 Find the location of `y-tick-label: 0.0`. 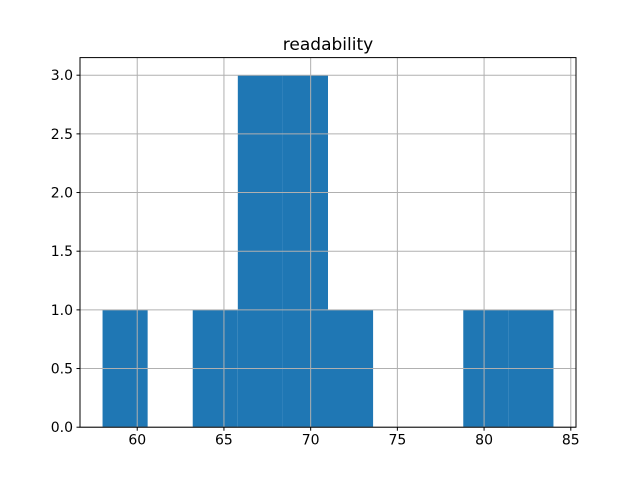

y-tick-label: 0.0 is located at coordinates (62, 428).